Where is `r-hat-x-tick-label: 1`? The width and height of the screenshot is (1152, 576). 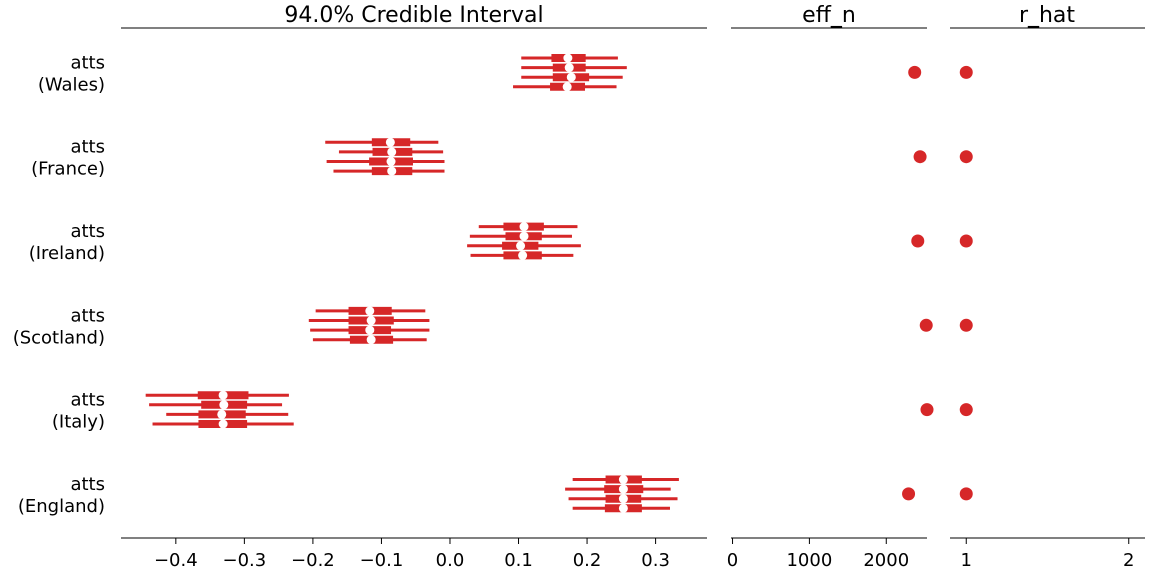
r-hat-x-tick-label: 1 is located at coordinates (966, 560).